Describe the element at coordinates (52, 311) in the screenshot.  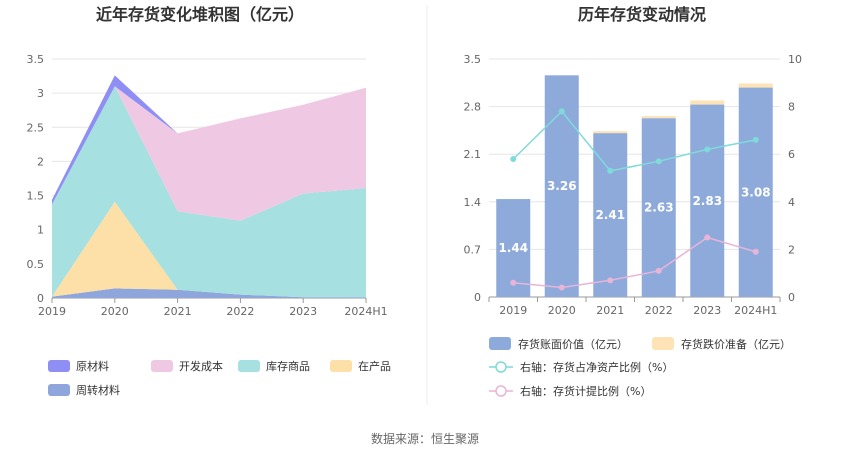
I see `left-x-tick-label: 2019` at that location.